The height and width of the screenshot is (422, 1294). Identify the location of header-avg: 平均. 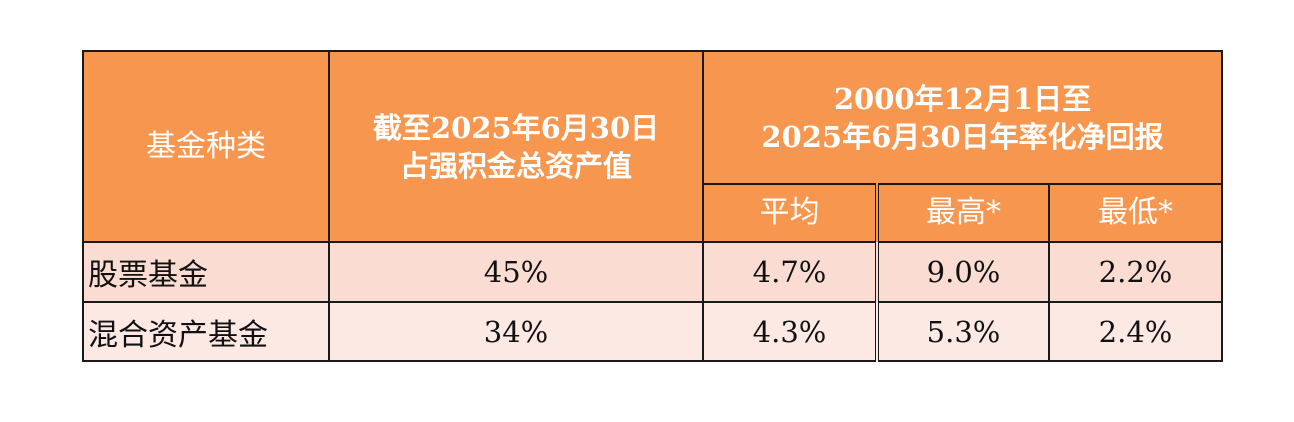
(790, 213).